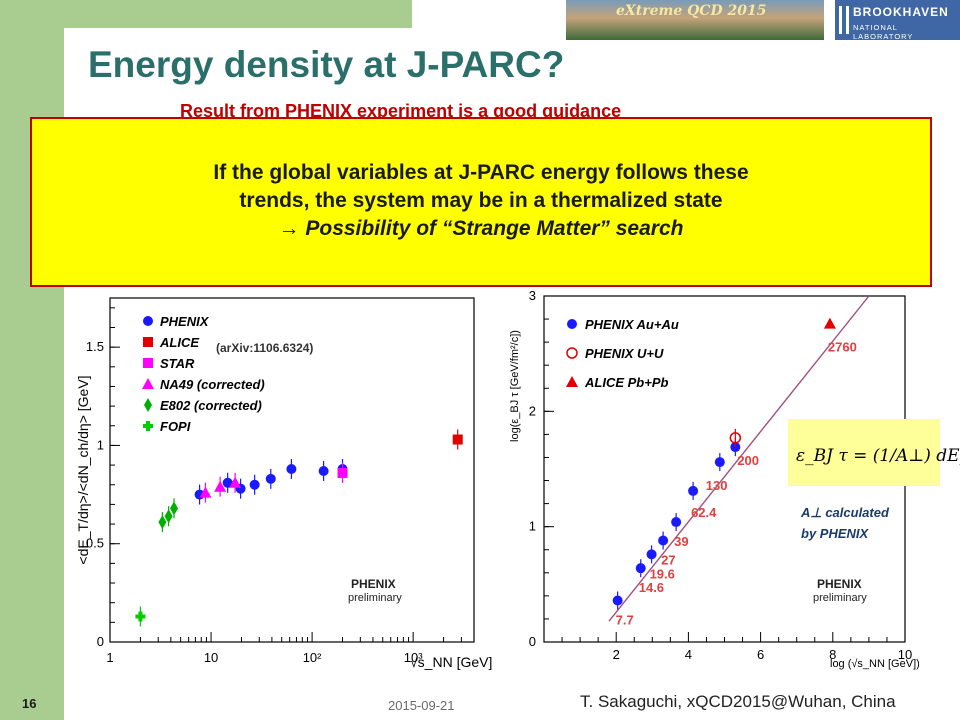 The image size is (960, 720). Describe the element at coordinates (695, 20) in the screenshot. I see `conference-logo: eXtreme QCD 2015` at that location.